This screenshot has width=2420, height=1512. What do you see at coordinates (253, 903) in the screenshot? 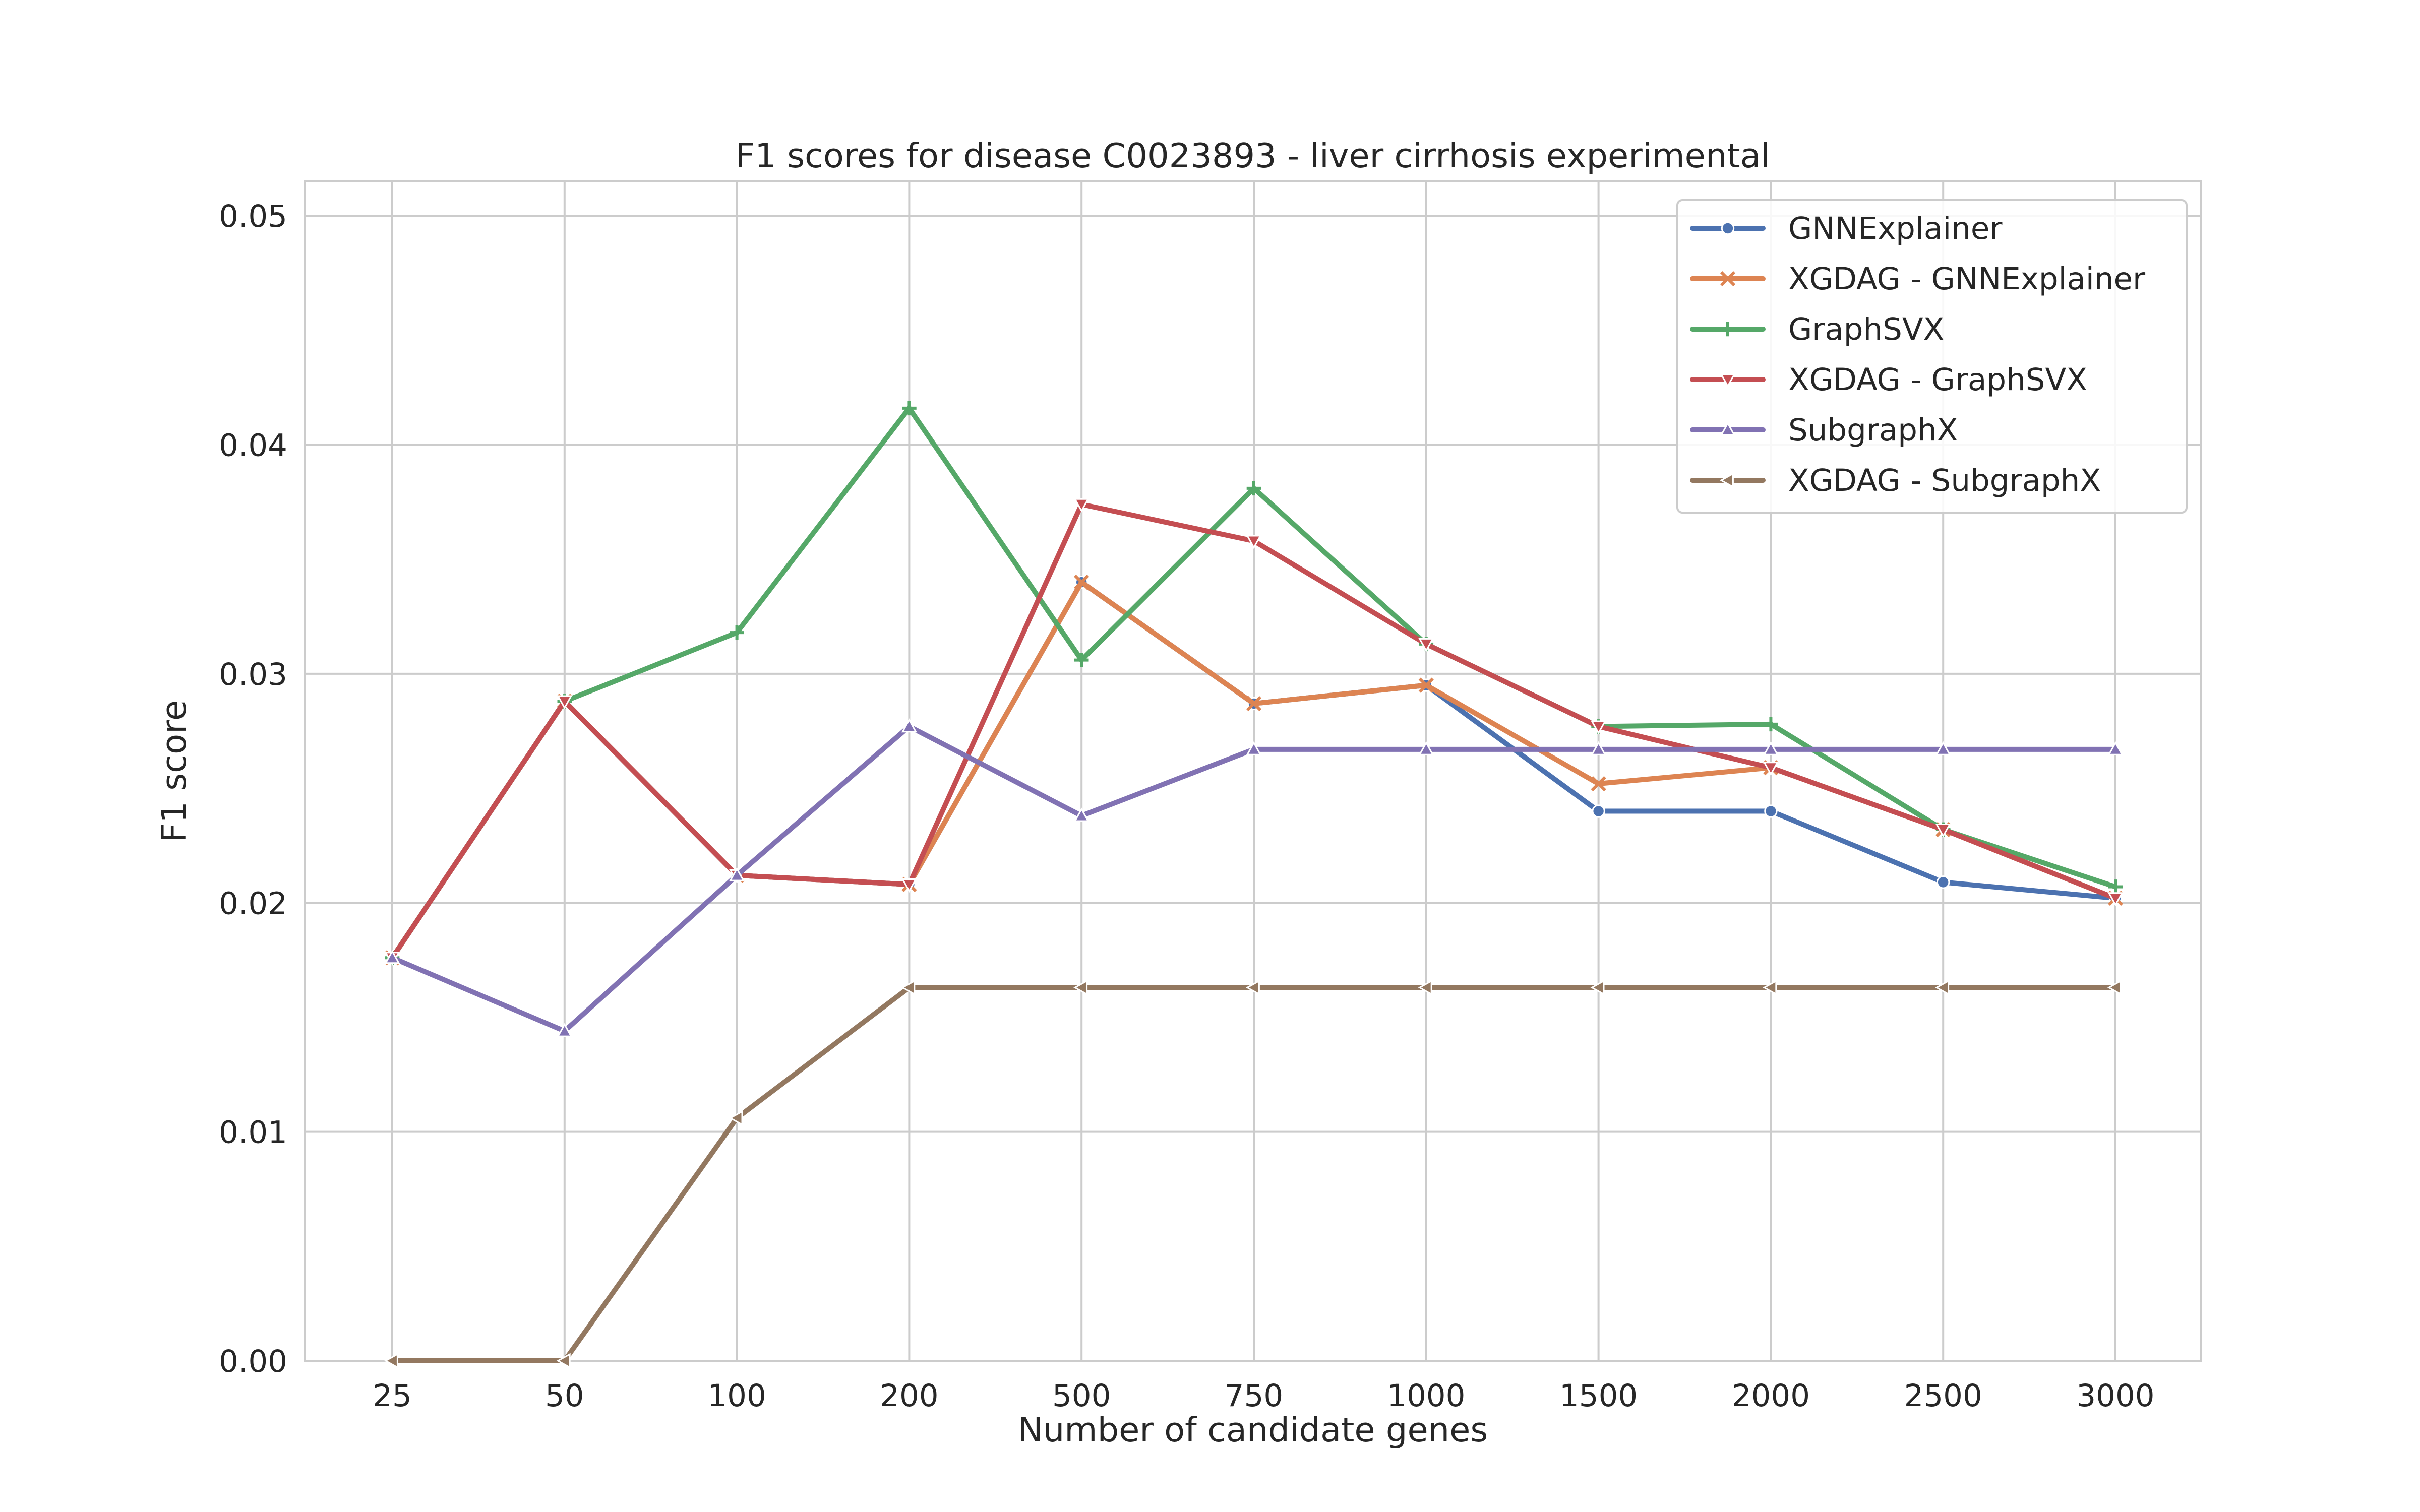
I see `y-tick-label: 0.02` at bounding box center [253, 903].